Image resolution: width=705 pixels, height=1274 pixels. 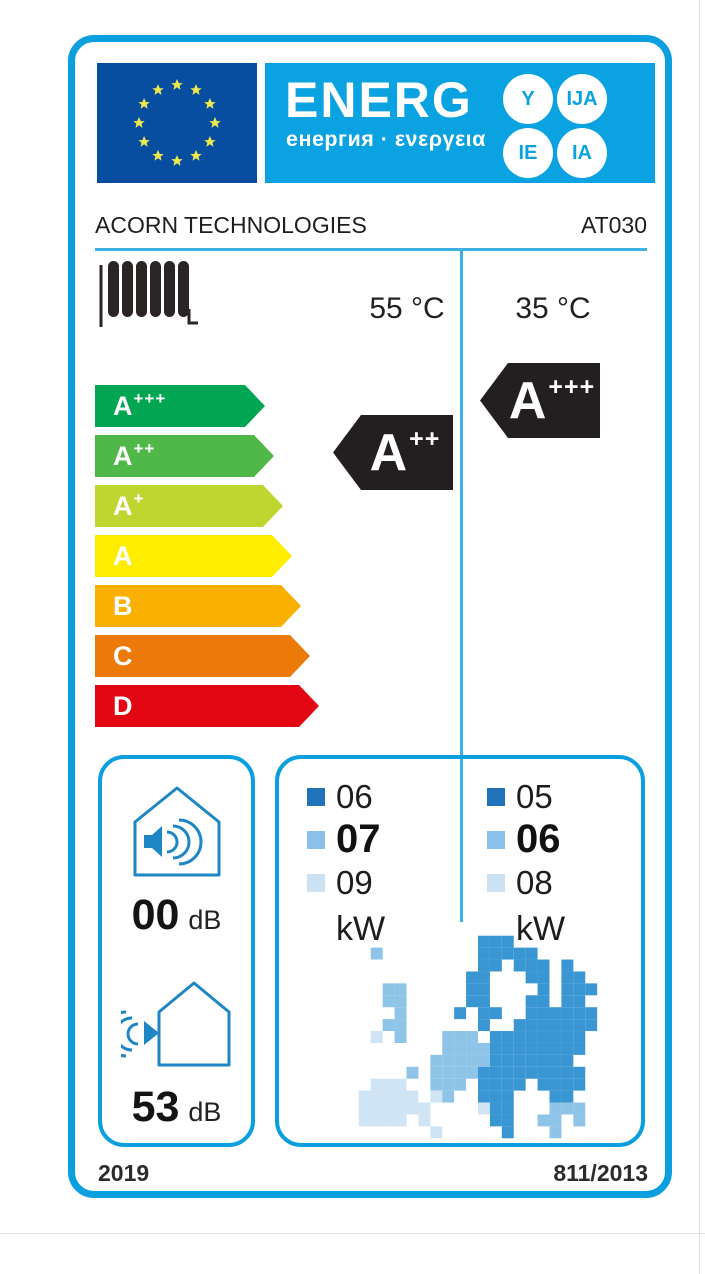 I want to click on kw-row: 05, so click(x=562, y=796).